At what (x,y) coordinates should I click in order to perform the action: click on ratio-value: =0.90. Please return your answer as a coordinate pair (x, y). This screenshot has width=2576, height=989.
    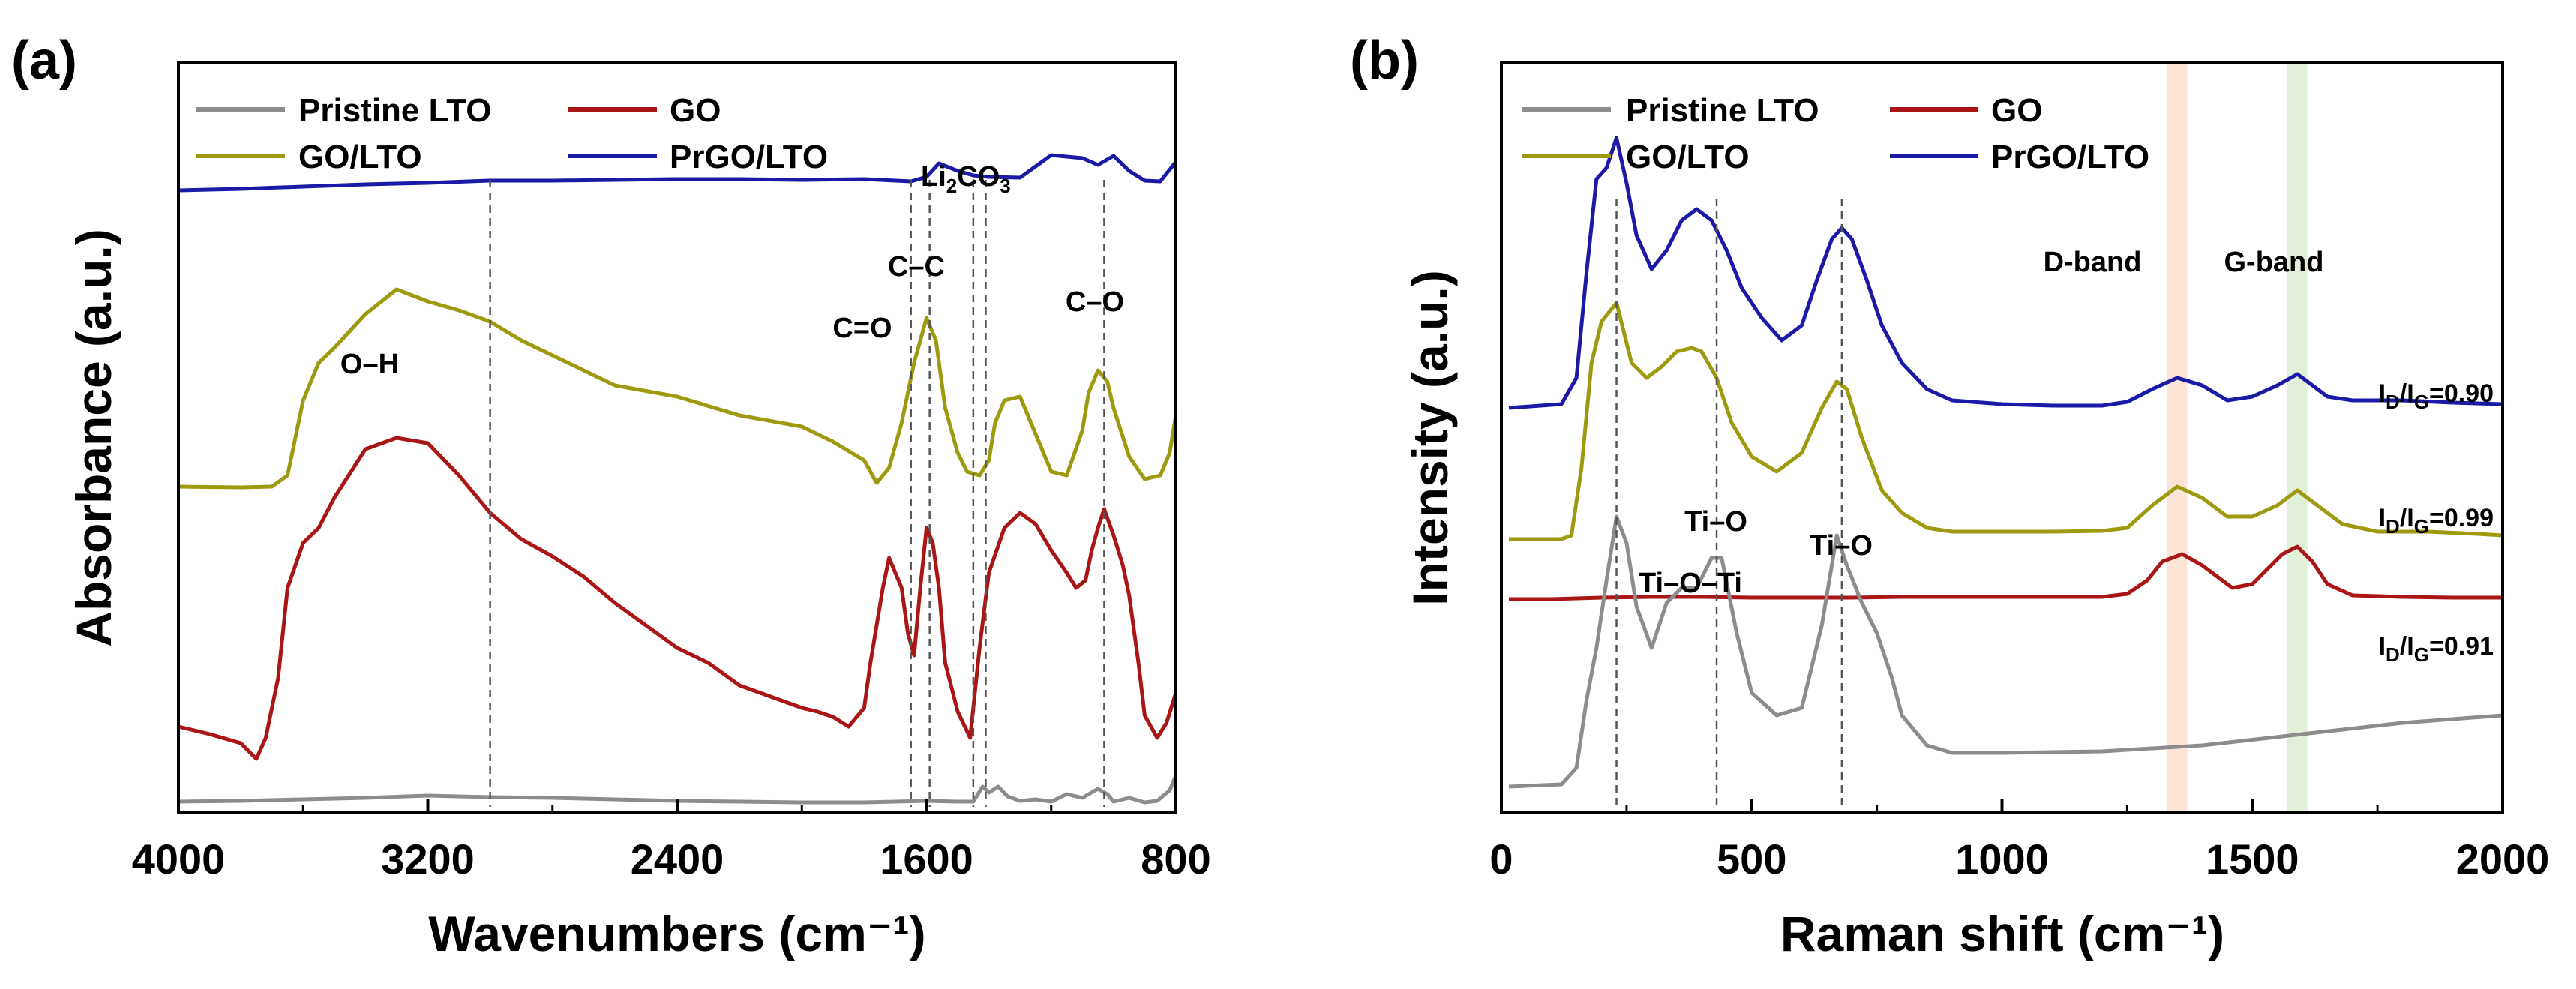
    Looking at the image, I should click on (2462, 393).